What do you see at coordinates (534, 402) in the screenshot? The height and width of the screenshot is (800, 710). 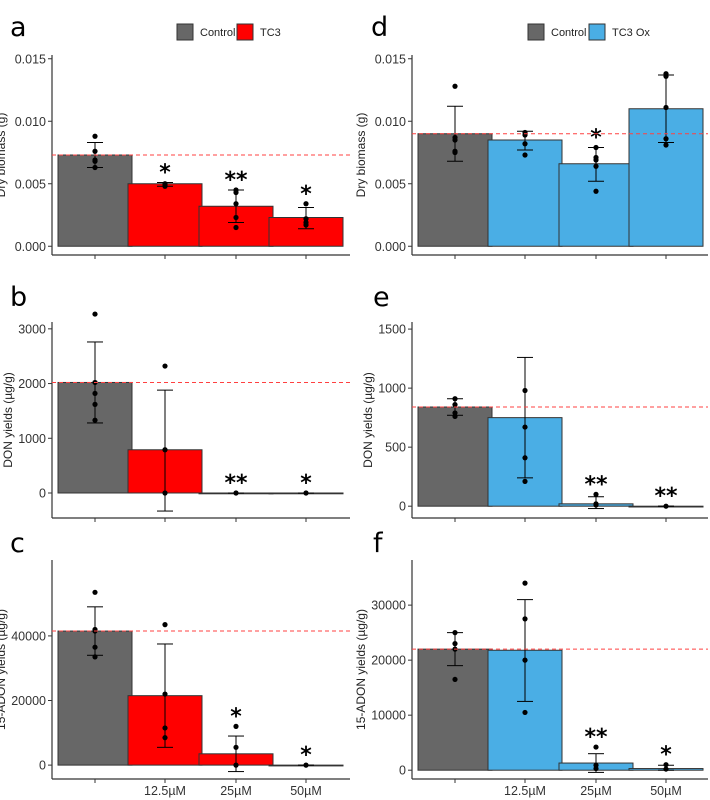 I see `panel-e: e 0 500 1000 1500 DON yields (µg/g) ** **` at bounding box center [534, 402].